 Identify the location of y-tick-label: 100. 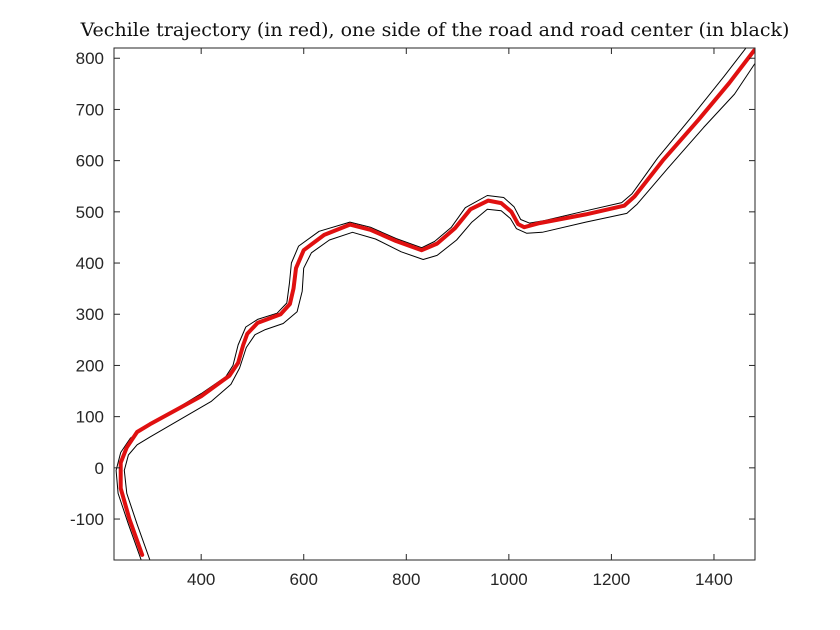
(90, 417).